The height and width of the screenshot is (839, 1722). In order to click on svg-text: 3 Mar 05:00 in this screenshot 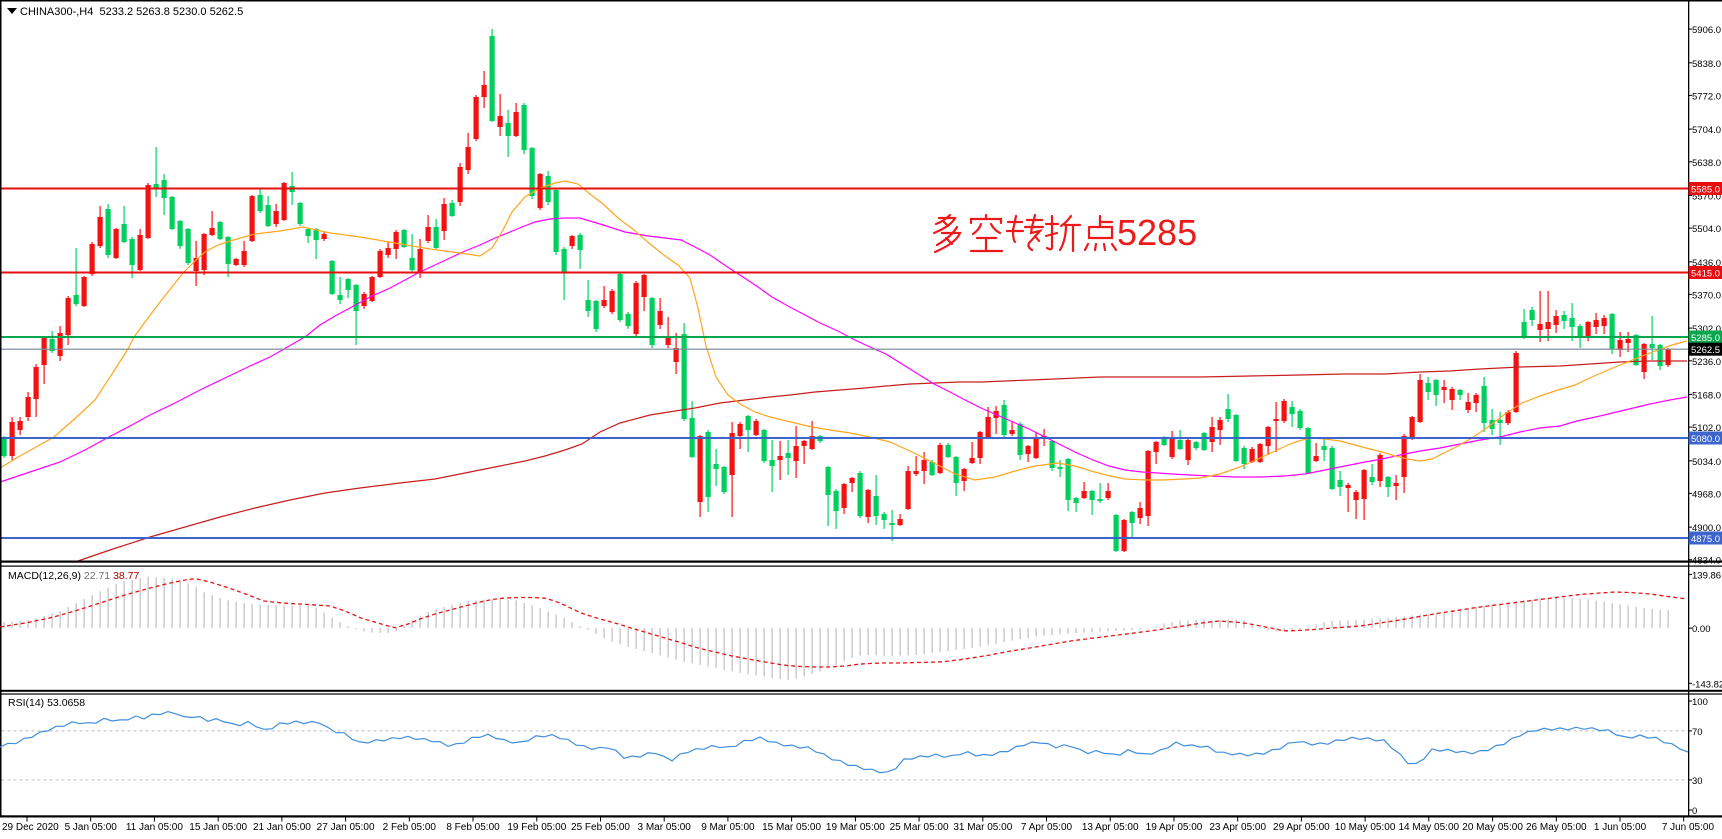, I will do `click(665, 827)`.